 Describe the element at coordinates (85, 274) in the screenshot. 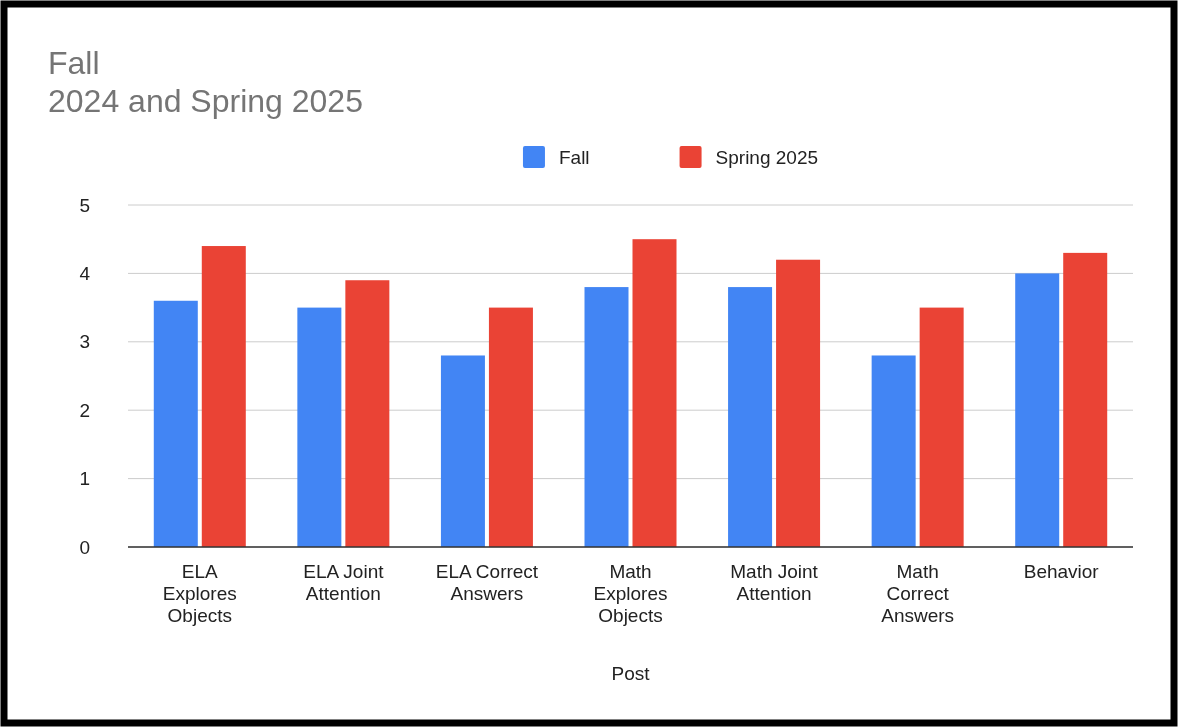

I see `y-tick-label: 4` at that location.